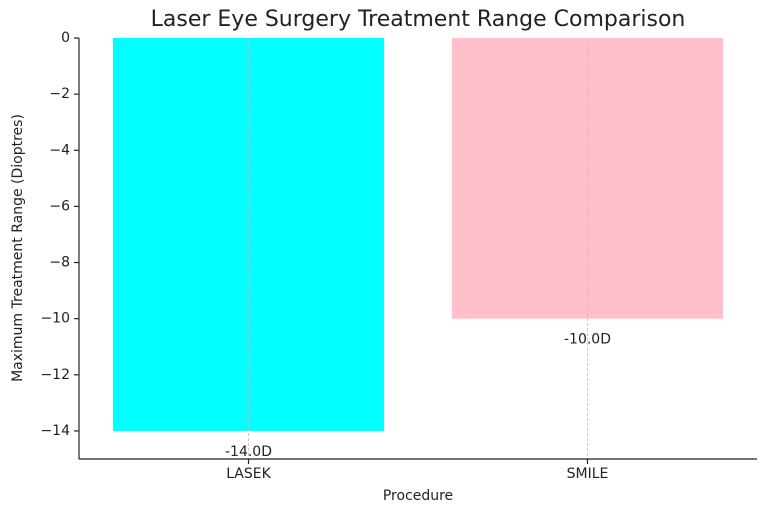  What do you see at coordinates (18, 248) in the screenshot?
I see `y-axis-label: Maximum Treatment Range (Dioptres)` at bounding box center [18, 248].